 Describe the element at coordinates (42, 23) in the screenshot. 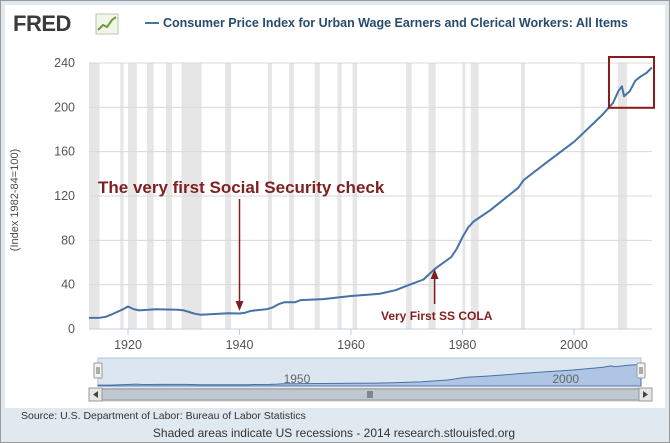

I see `fred-logo: FRED` at that location.